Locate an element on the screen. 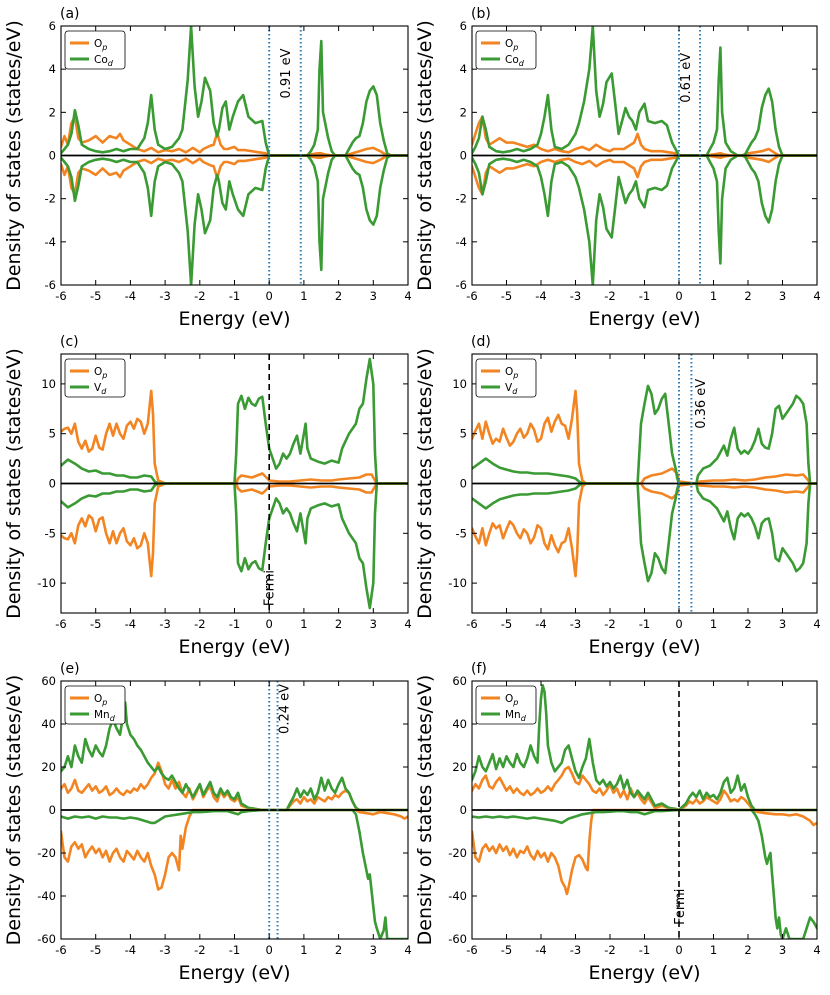 The height and width of the screenshot is (995, 830). y-tick-label: 2 is located at coordinates (463, 112).